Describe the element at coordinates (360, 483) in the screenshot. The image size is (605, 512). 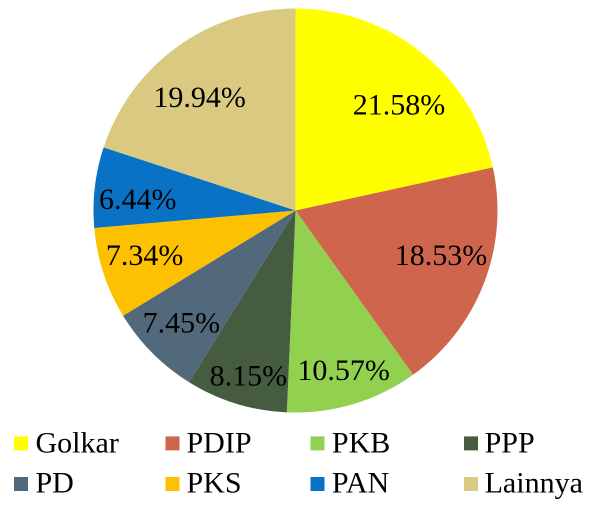
I see `svg-text: PAN` at that location.